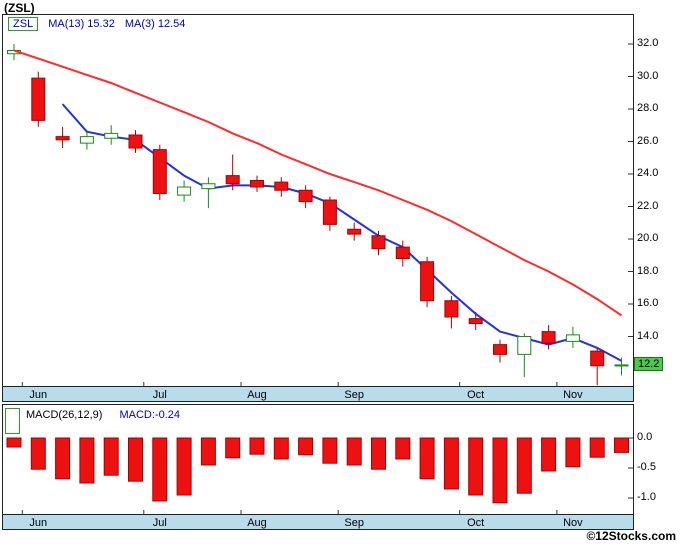  What do you see at coordinates (155, 24) in the screenshot?
I see `ma3-legend-label: MA(3) 12.54` at bounding box center [155, 24].